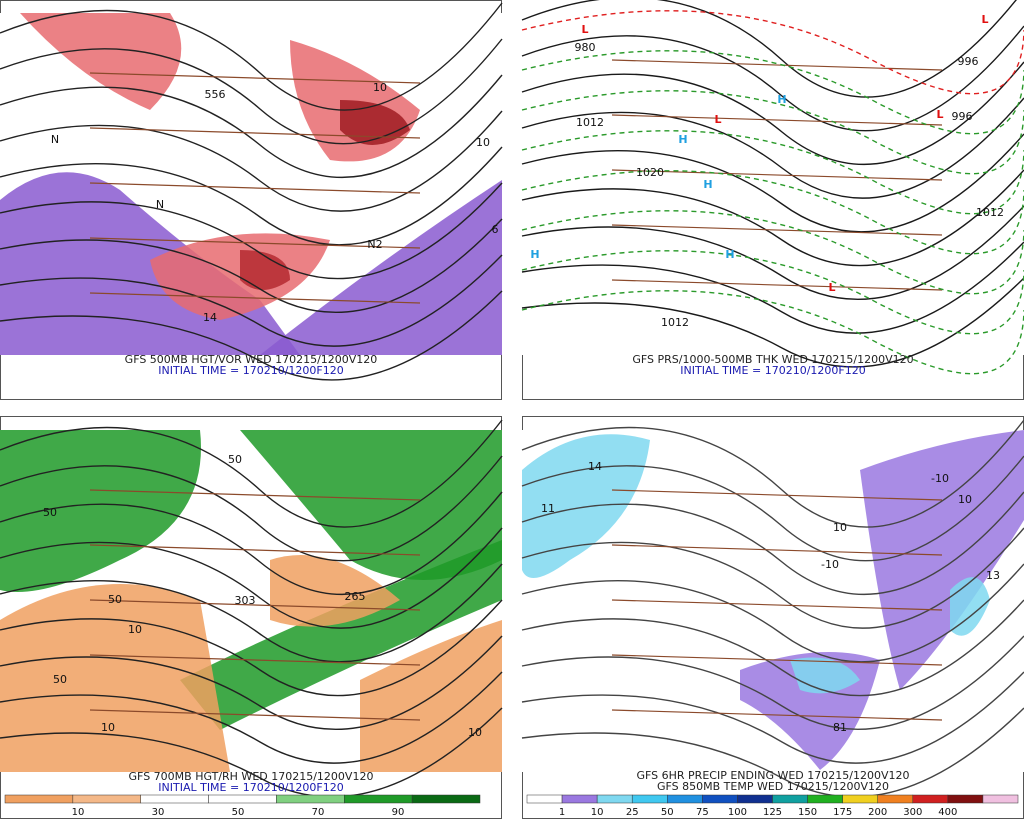 Image resolution: width=1024 pixels, height=819 pixels. Describe the element at coordinates (158, 812) in the screenshot. I see `colorbar-label: 30` at that location.